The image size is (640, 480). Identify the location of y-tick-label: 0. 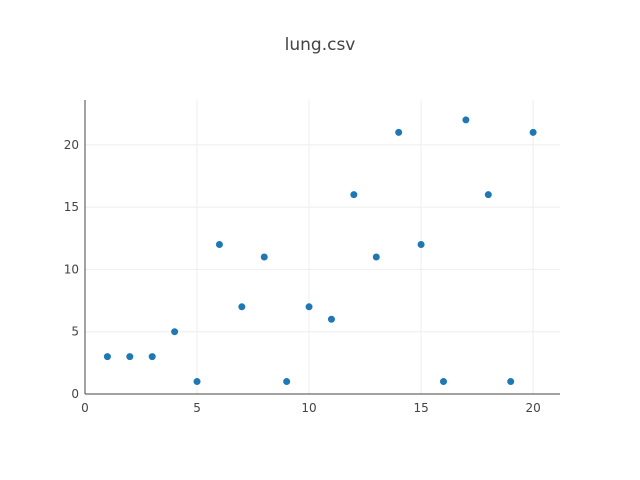
(75, 394).